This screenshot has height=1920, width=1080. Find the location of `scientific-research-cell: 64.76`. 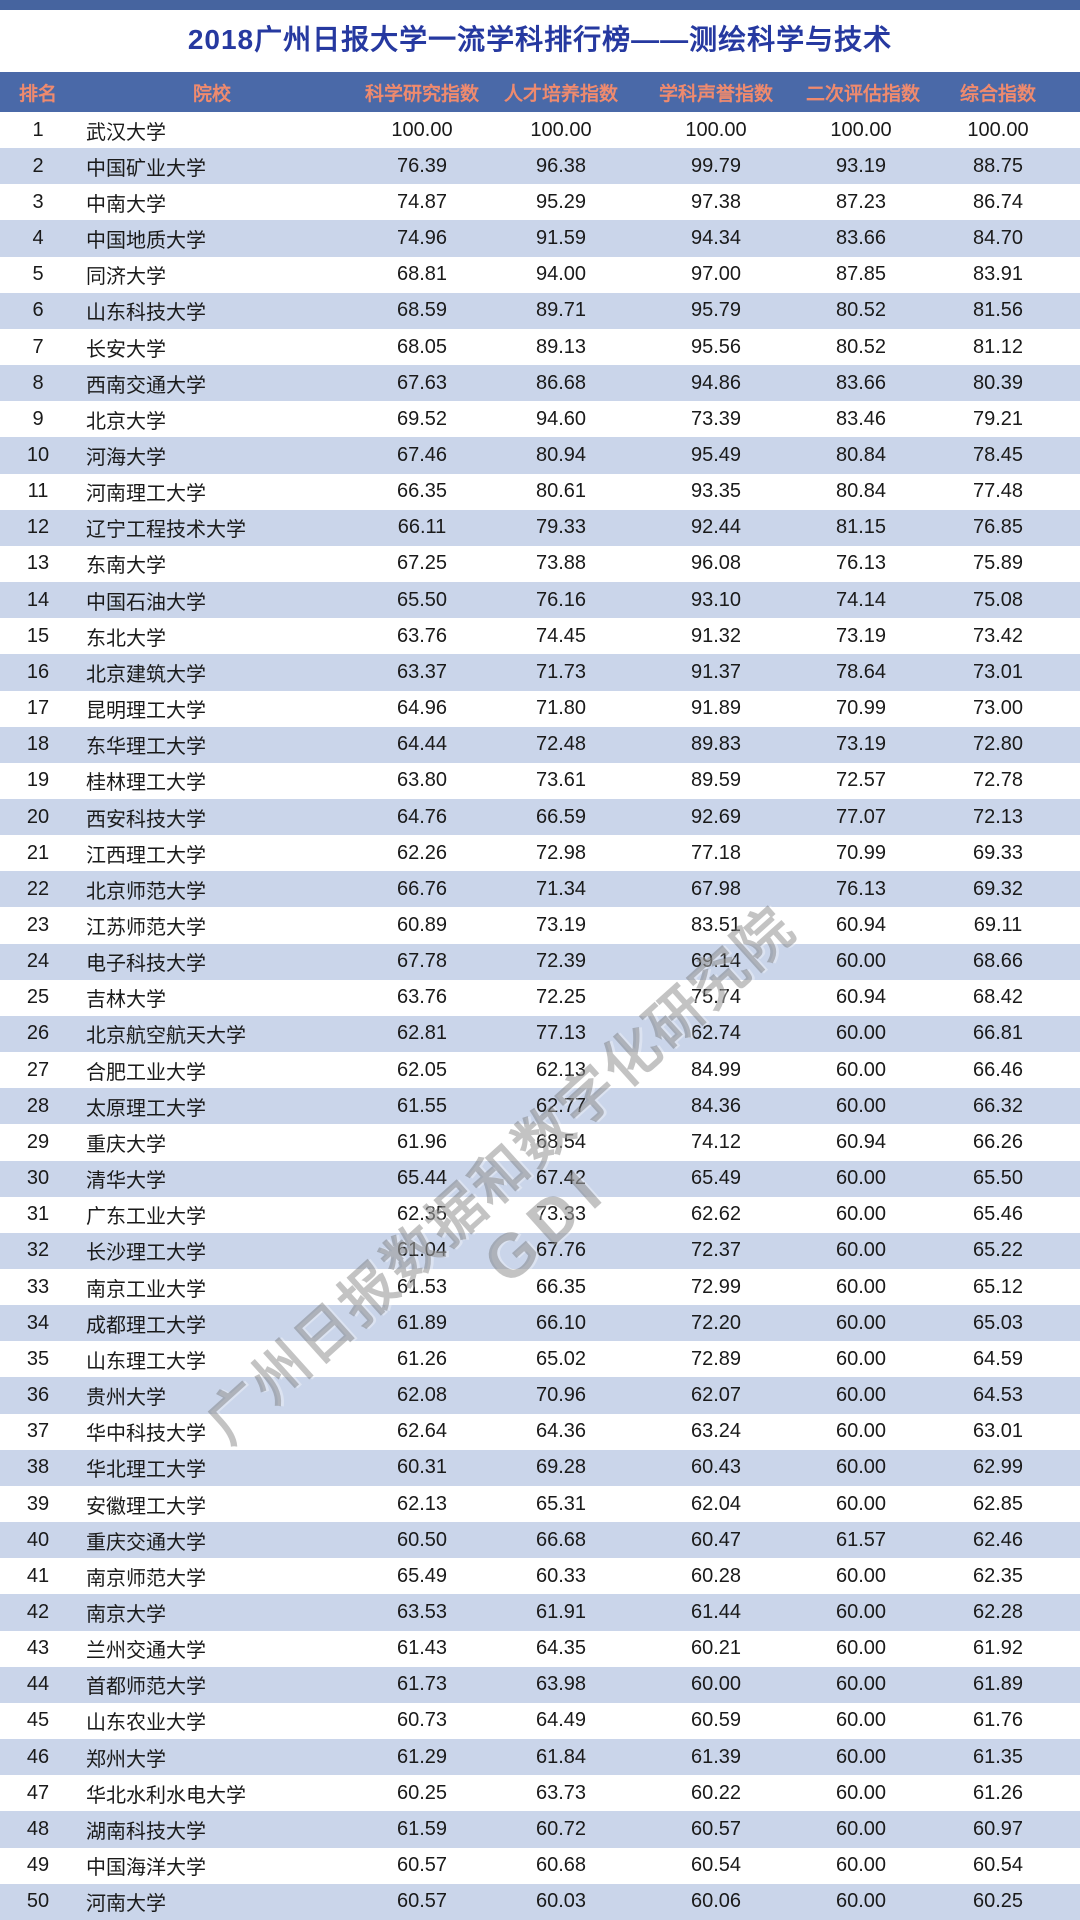

scientific-research-cell: 64.76 is located at coordinates (422, 816).